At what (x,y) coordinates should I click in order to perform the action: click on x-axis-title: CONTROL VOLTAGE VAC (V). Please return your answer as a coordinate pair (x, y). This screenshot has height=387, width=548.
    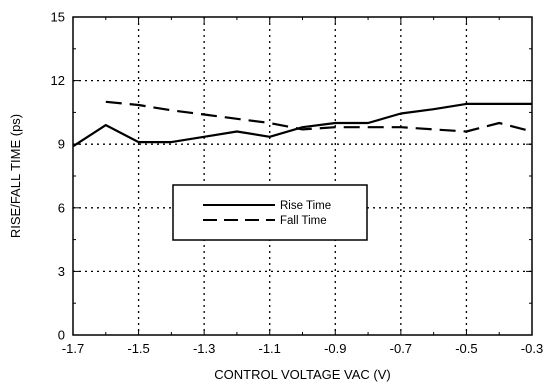
    Looking at the image, I should click on (302, 374).